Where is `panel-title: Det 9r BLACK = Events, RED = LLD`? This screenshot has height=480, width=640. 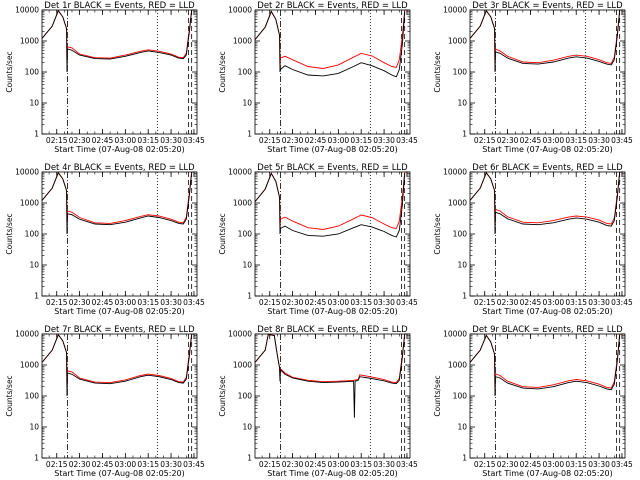 panel-title: Det 9r BLACK = Events, RED = LLD is located at coordinates (547, 330).